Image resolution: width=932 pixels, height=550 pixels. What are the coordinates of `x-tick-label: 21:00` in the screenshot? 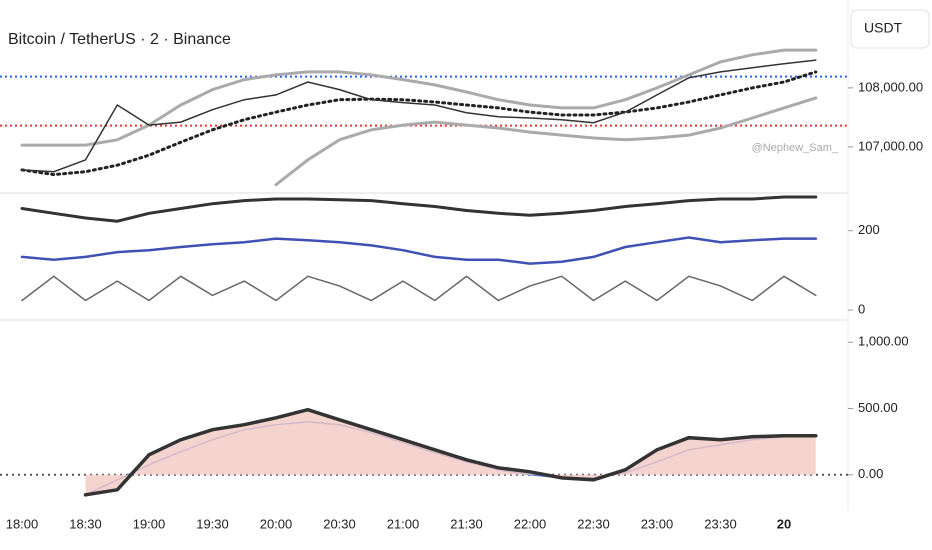 It's located at (403, 523).